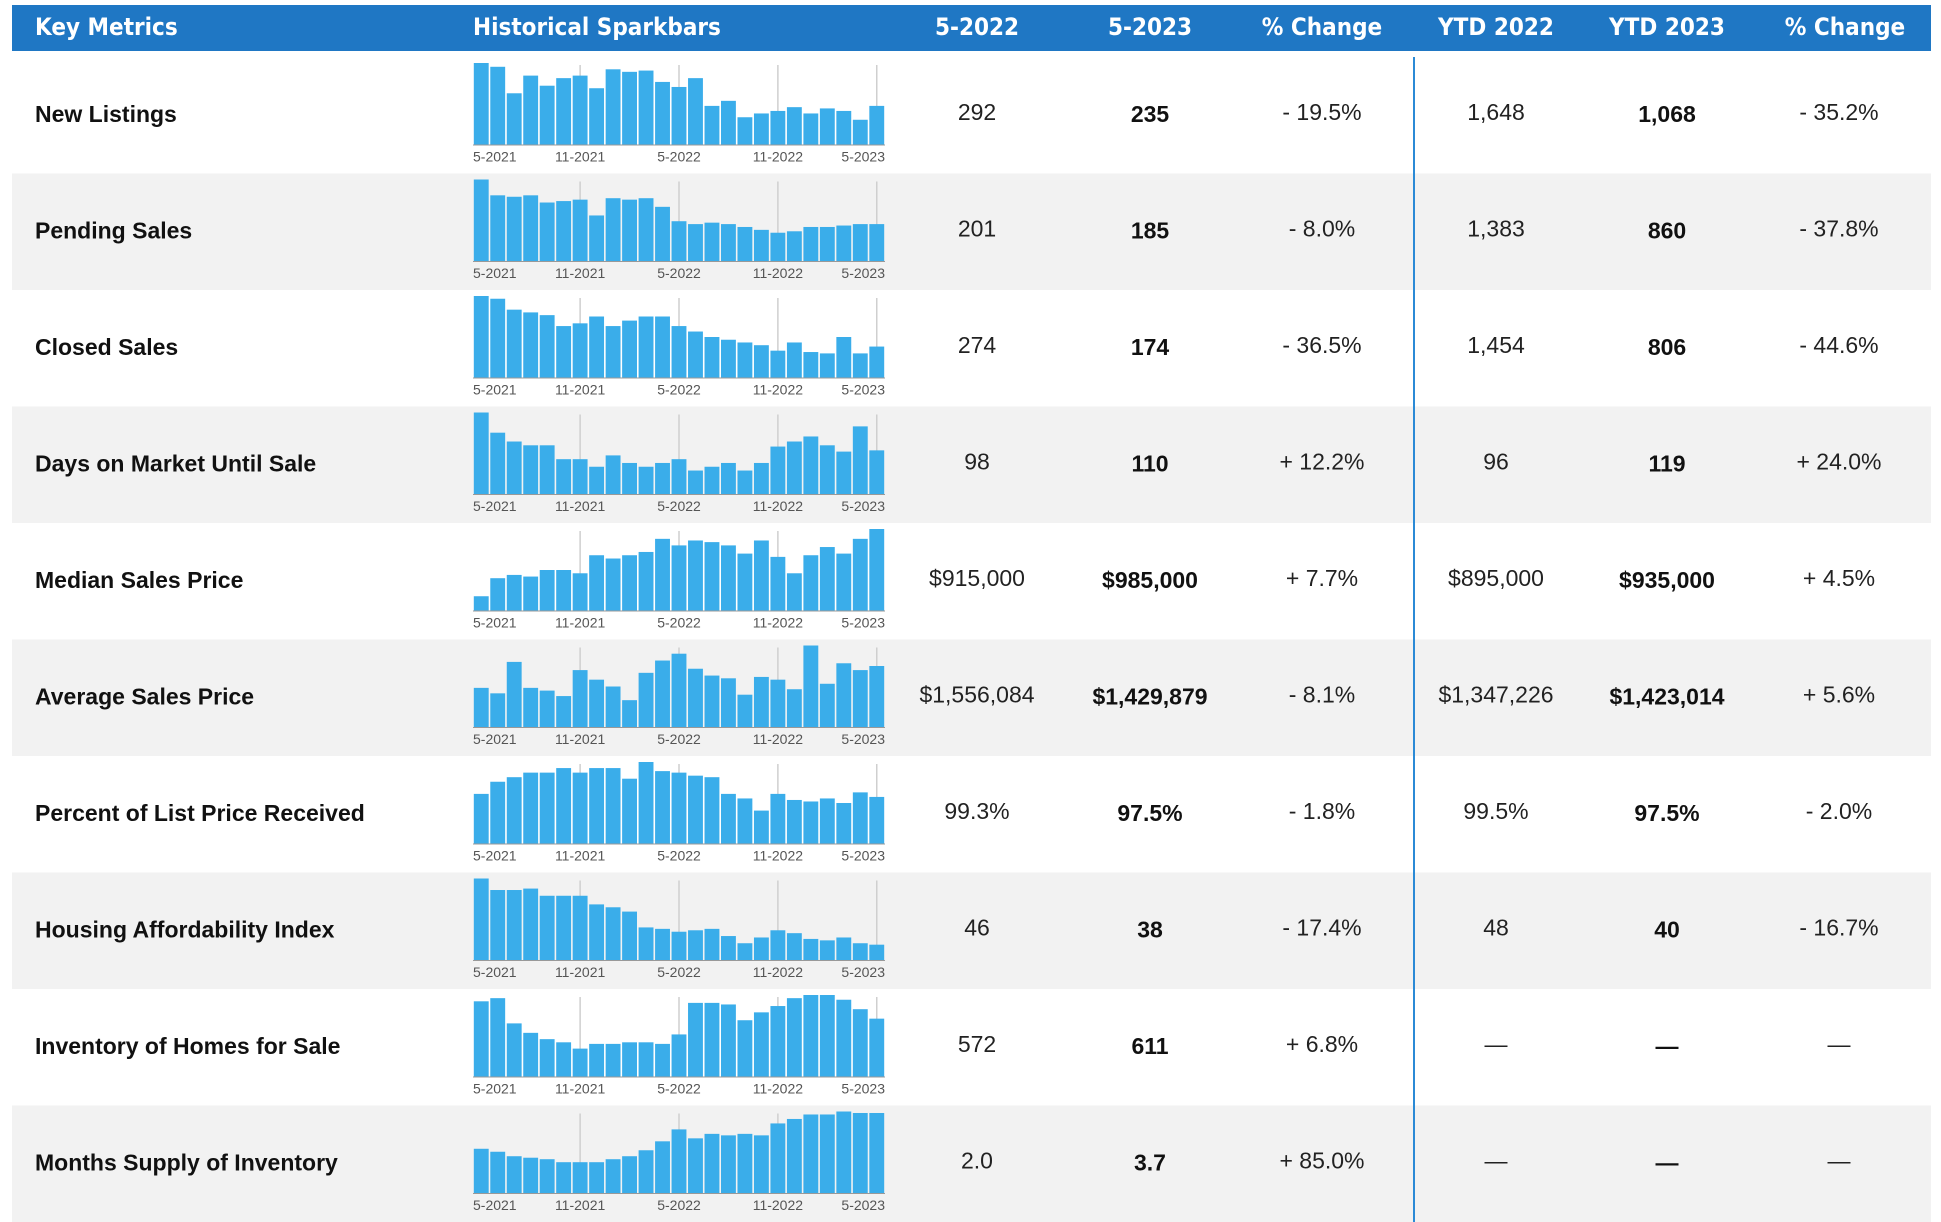 This screenshot has height=1222, width=1941. I want to click on value-cell: - 1.8%, so click(1322, 811).